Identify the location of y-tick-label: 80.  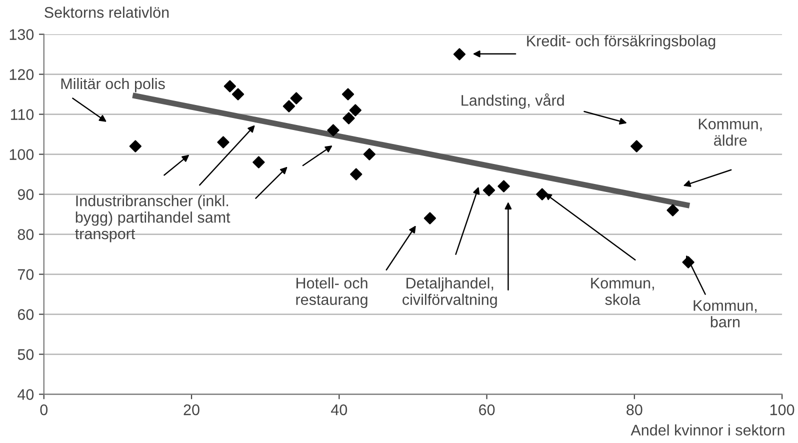
(26, 234).